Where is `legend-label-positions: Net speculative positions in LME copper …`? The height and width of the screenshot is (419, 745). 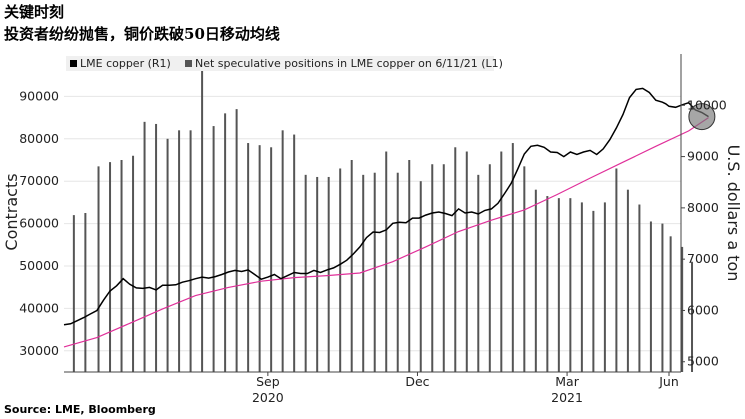
legend-label-positions: Net speculative positions in LME copper … is located at coordinates (349, 63).